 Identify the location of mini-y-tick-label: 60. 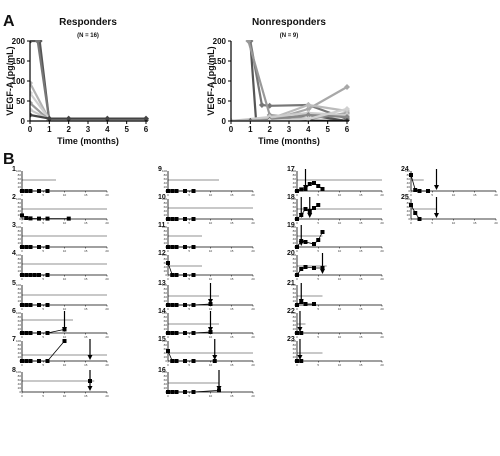
(20, 293).